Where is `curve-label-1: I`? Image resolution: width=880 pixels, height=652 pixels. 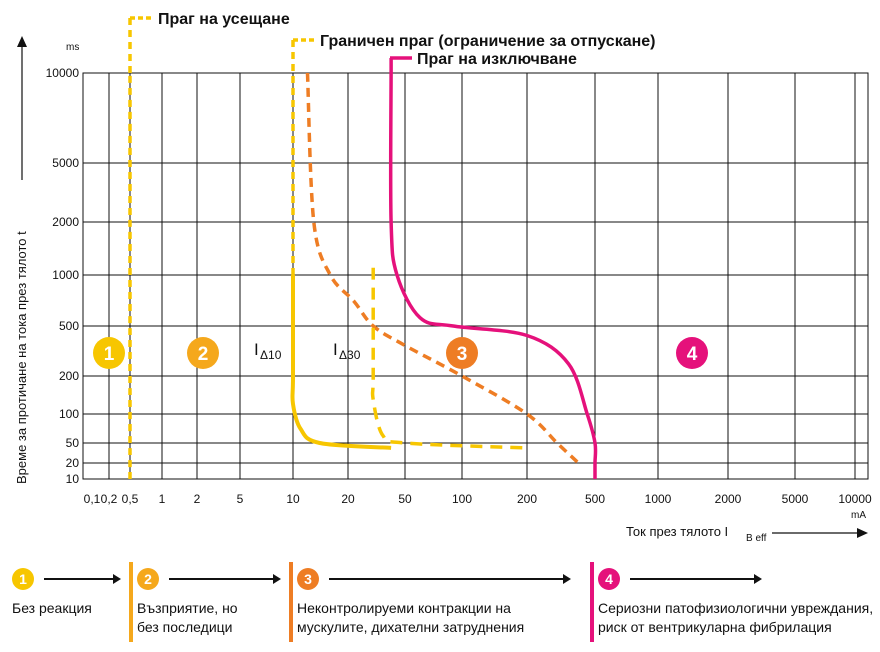
curve-label-1: I is located at coordinates (256, 349).